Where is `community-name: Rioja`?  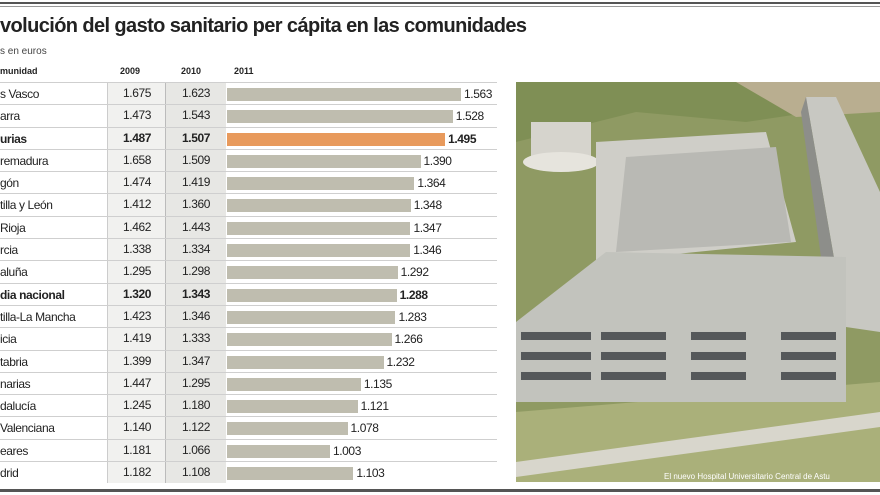
community-name: Rioja is located at coordinates (13, 227).